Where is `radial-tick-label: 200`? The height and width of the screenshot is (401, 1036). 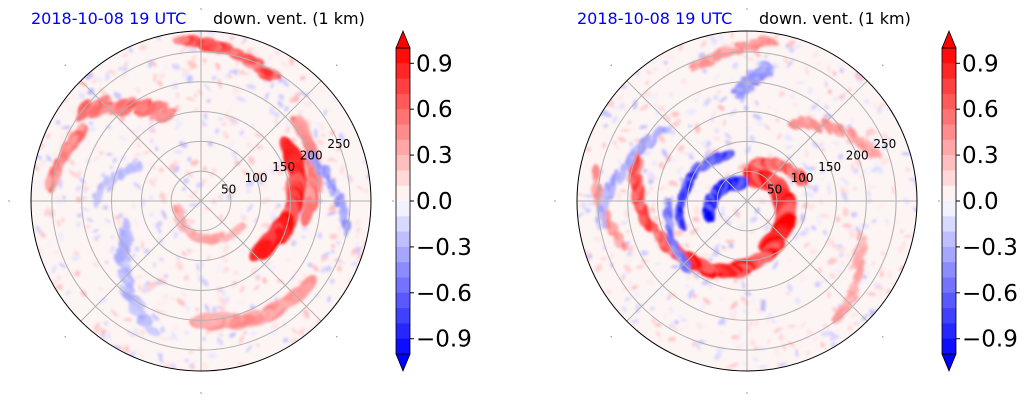
radial-tick-label: 200 is located at coordinates (311, 155).